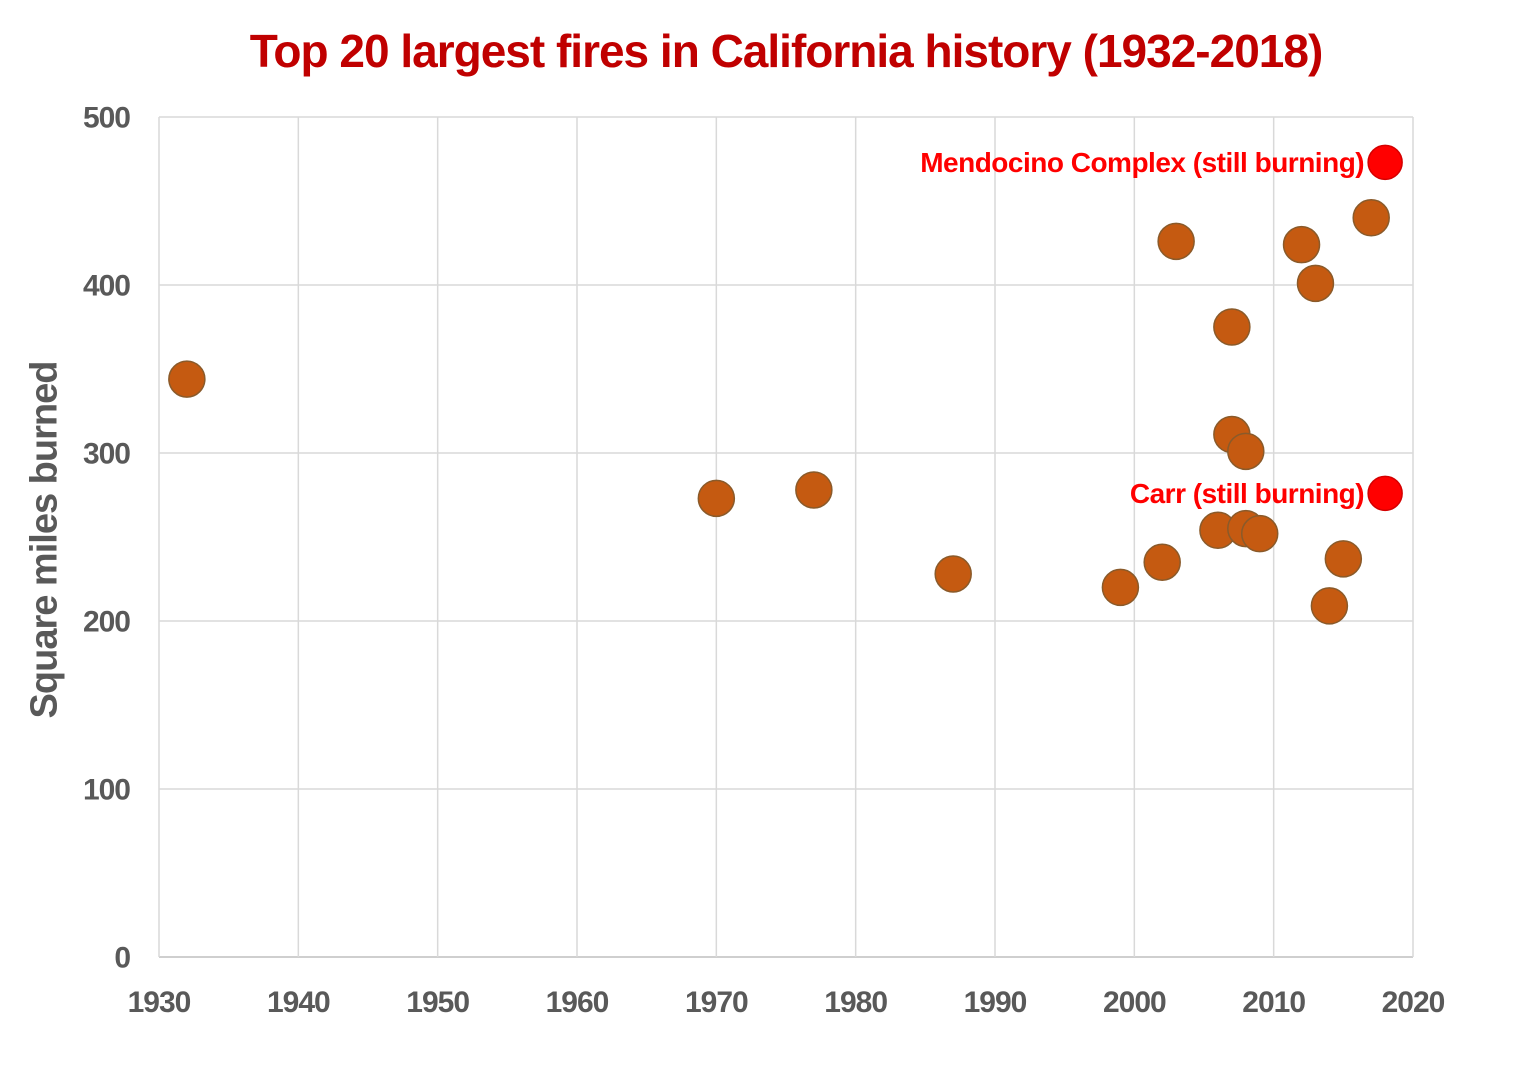 This screenshot has width=1531, height=1069. Describe the element at coordinates (106, 286) in the screenshot. I see `y-tick-label-400: 400` at that location.